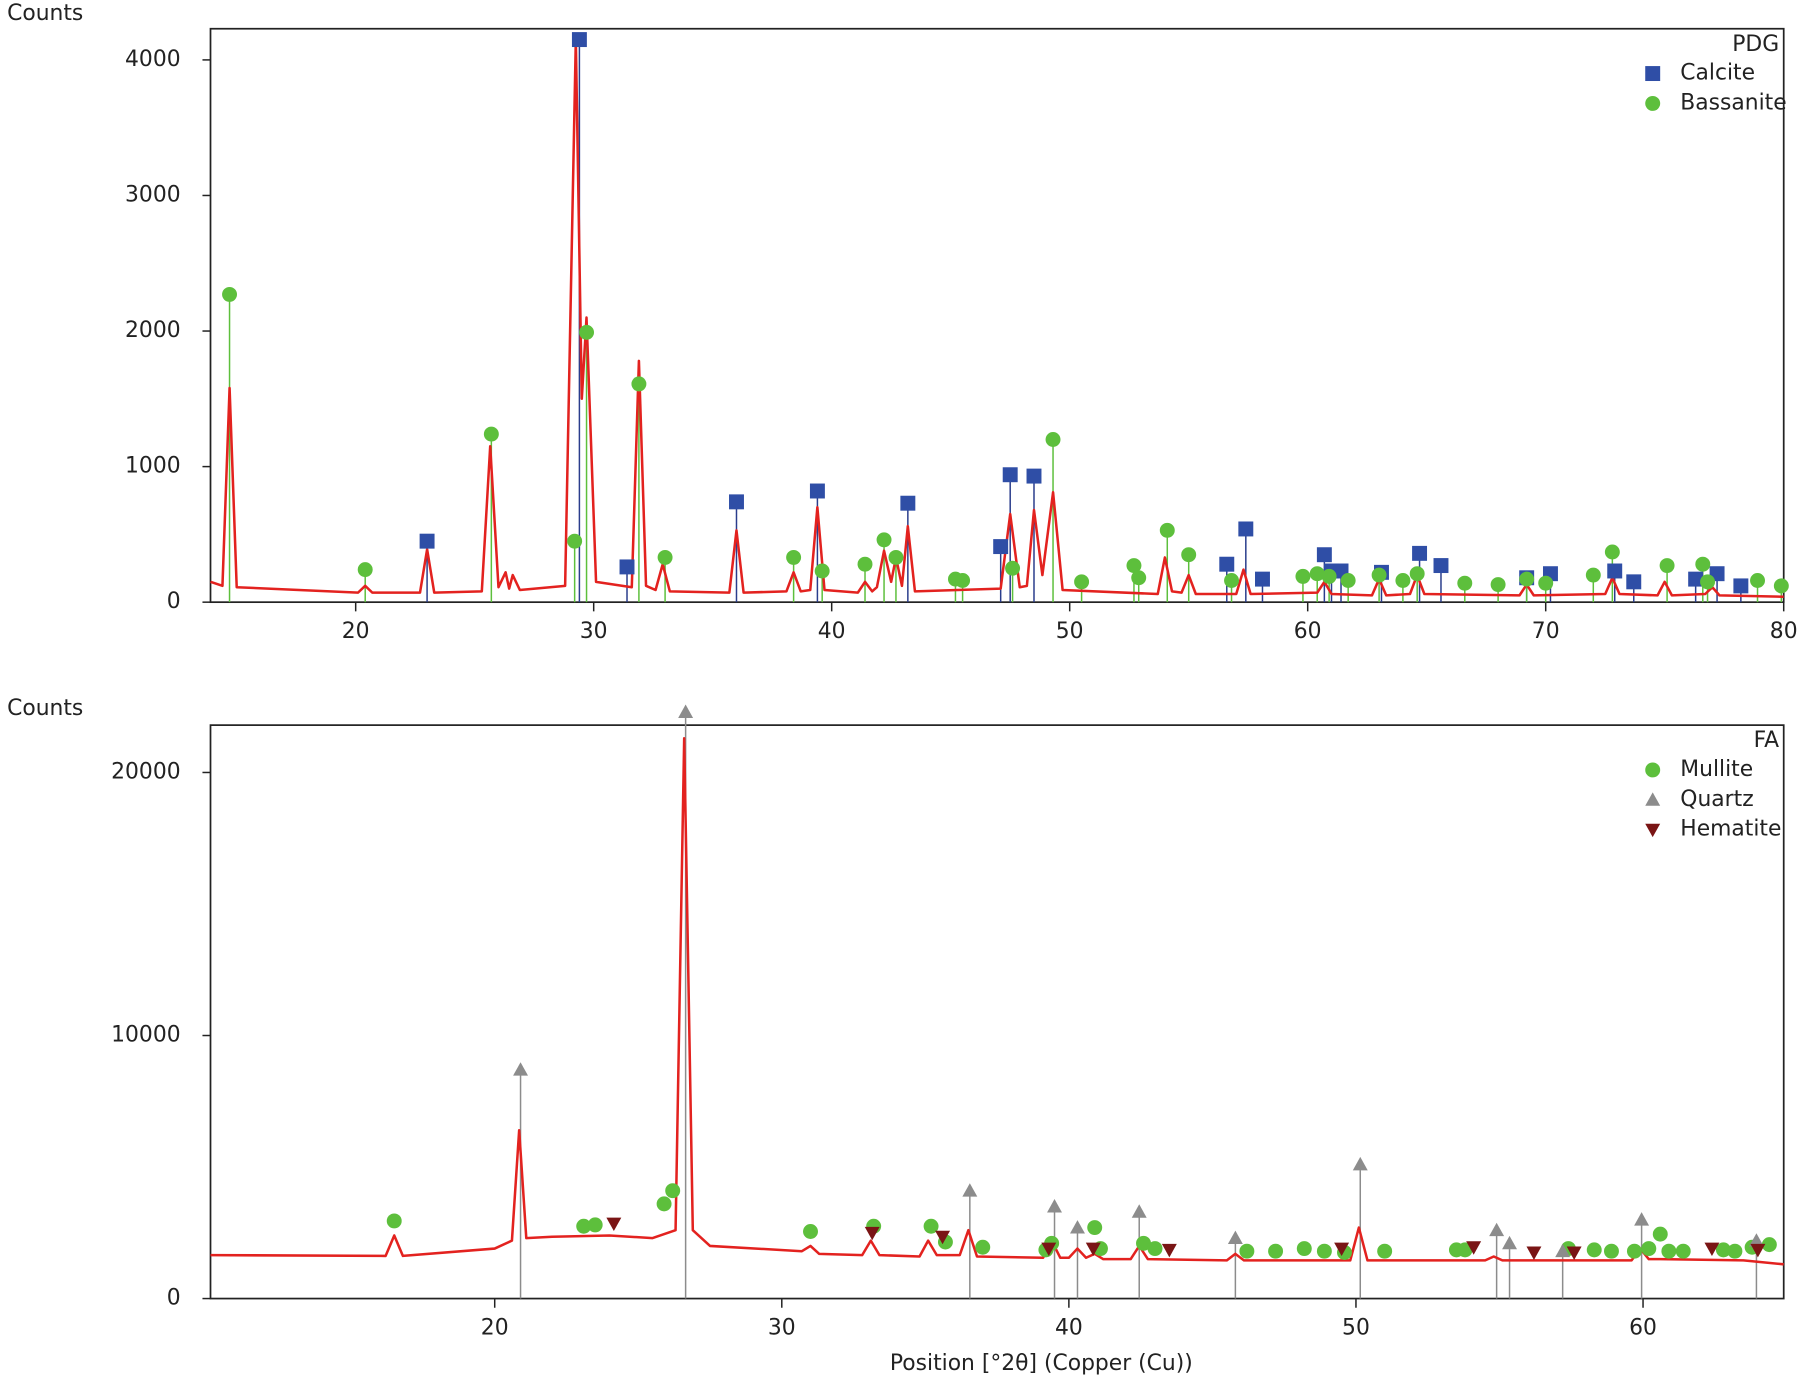  Describe the element at coordinates (1643, 1327) in the screenshot. I see `x-tick-label: 60` at that location.